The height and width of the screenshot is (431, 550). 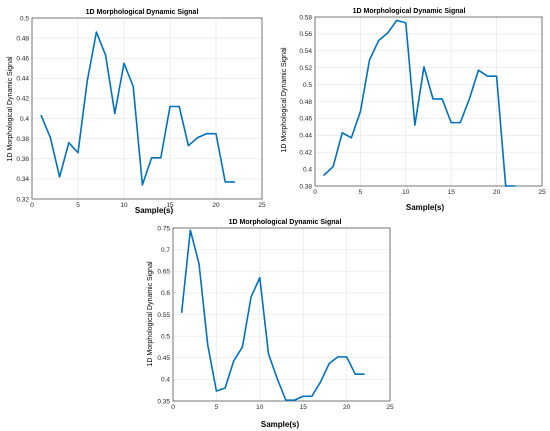 I want to click on y-tick-label: 0.65, so click(x=163, y=272).